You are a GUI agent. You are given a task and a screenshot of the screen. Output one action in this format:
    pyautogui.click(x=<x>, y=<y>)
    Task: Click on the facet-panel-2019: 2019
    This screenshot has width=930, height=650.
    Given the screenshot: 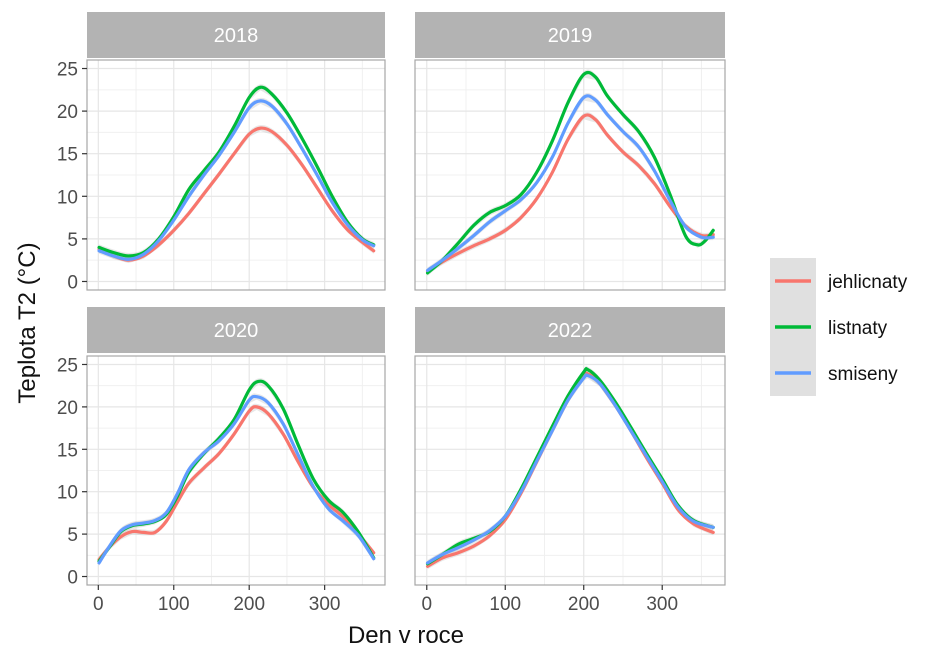 What is the action you would take?
    pyautogui.click(x=570, y=151)
    